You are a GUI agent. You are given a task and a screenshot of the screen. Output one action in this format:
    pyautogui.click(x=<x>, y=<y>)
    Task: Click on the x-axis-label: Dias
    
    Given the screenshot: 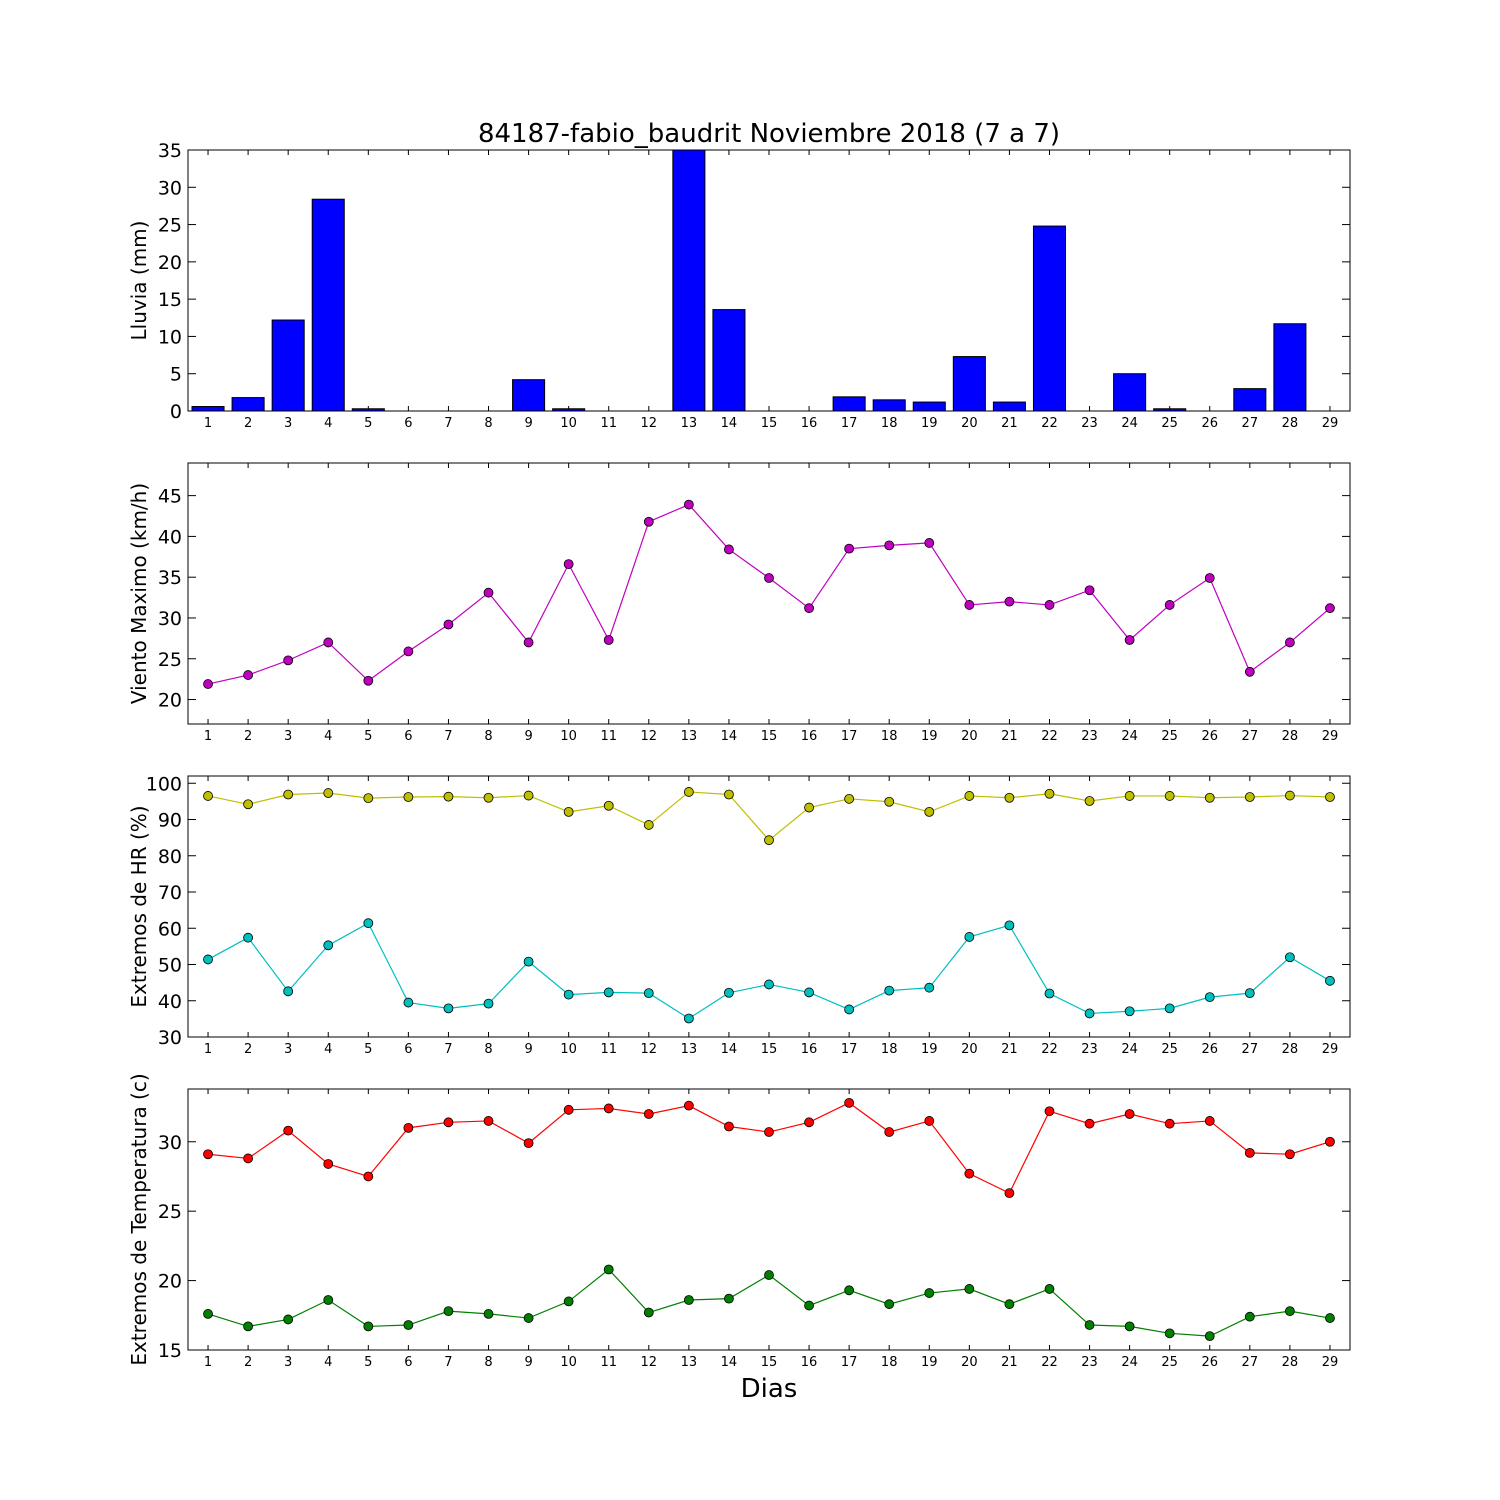 What is the action you would take?
    pyautogui.click(x=769, y=1389)
    